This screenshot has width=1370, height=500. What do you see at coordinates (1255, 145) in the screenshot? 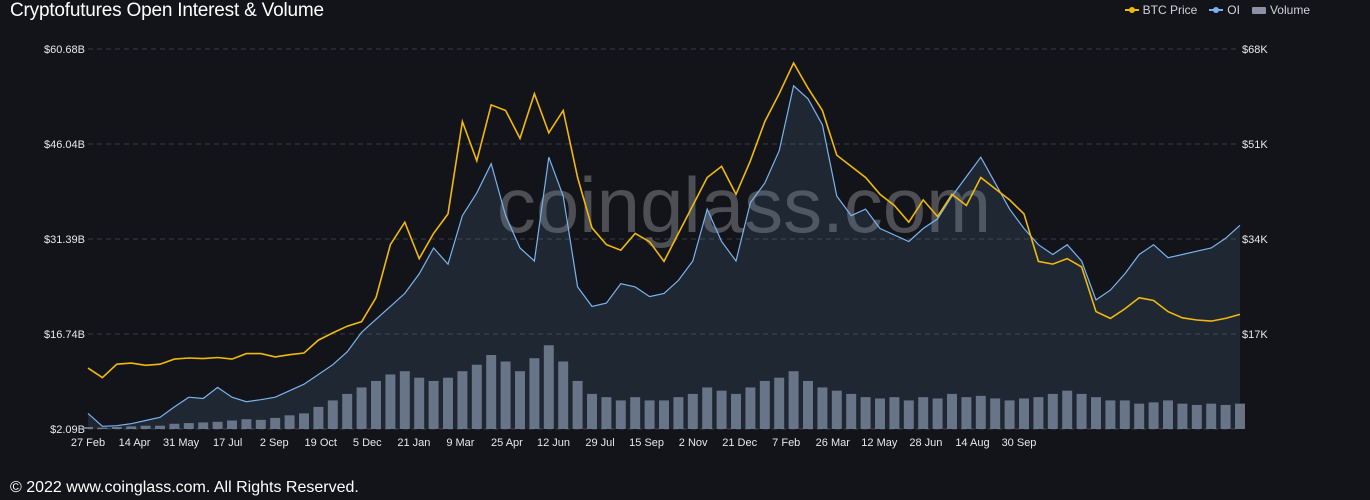
I see `y-right-tick-label: $51K` at bounding box center [1255, 145].